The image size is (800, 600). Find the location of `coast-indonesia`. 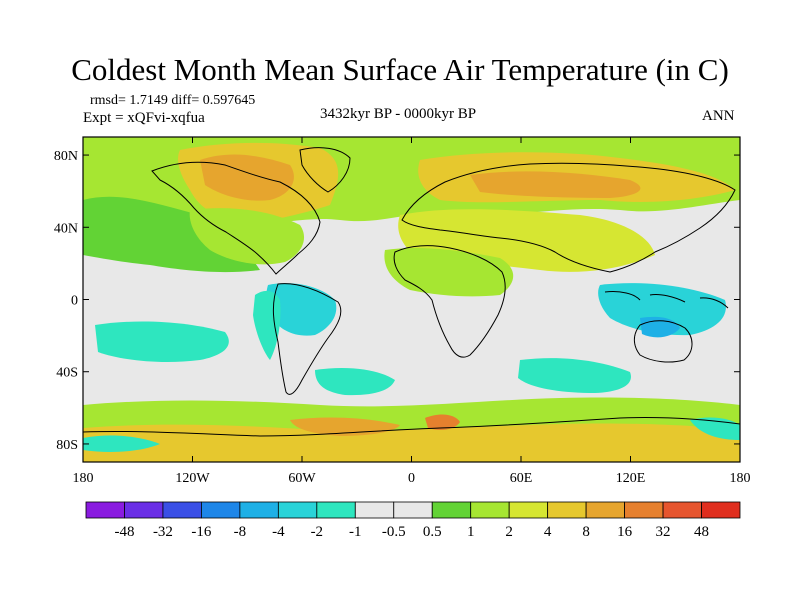

coast-indonesia is located at coordinates (666, 300).